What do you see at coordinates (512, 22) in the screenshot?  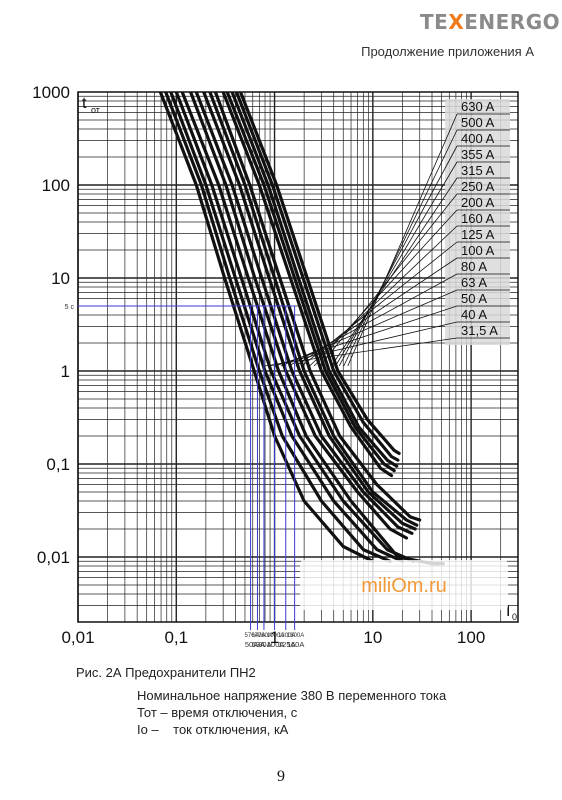 I see `logo-text-suffix: ENERGO` at bounding box center [512, 22].